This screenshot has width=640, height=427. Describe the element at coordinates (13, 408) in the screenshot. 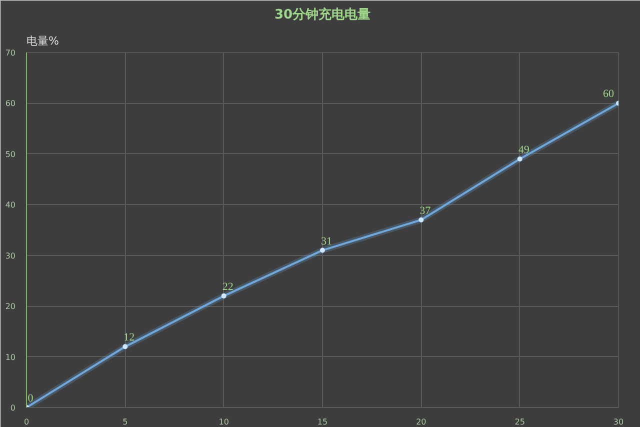

I see `y-tick-label: 0` at that location.